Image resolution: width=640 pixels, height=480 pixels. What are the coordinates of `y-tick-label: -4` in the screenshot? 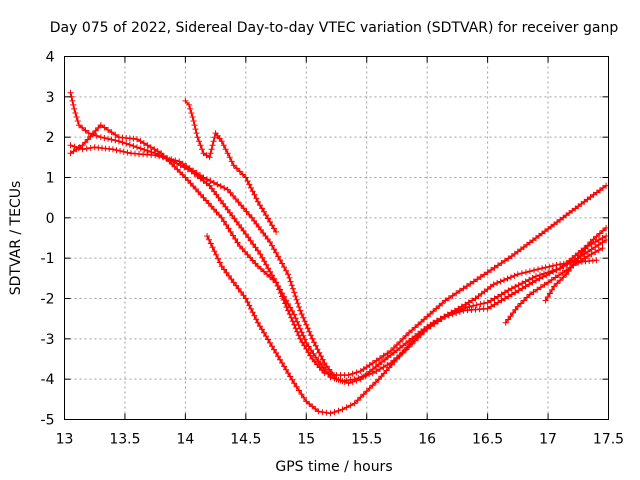 It's located at (48, 380).